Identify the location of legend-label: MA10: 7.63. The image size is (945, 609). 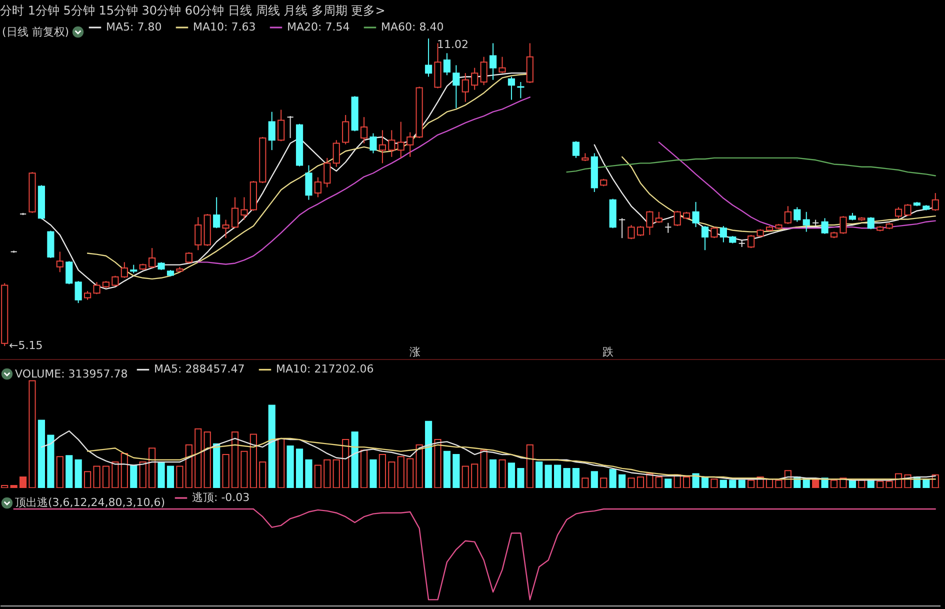
(224, 27).